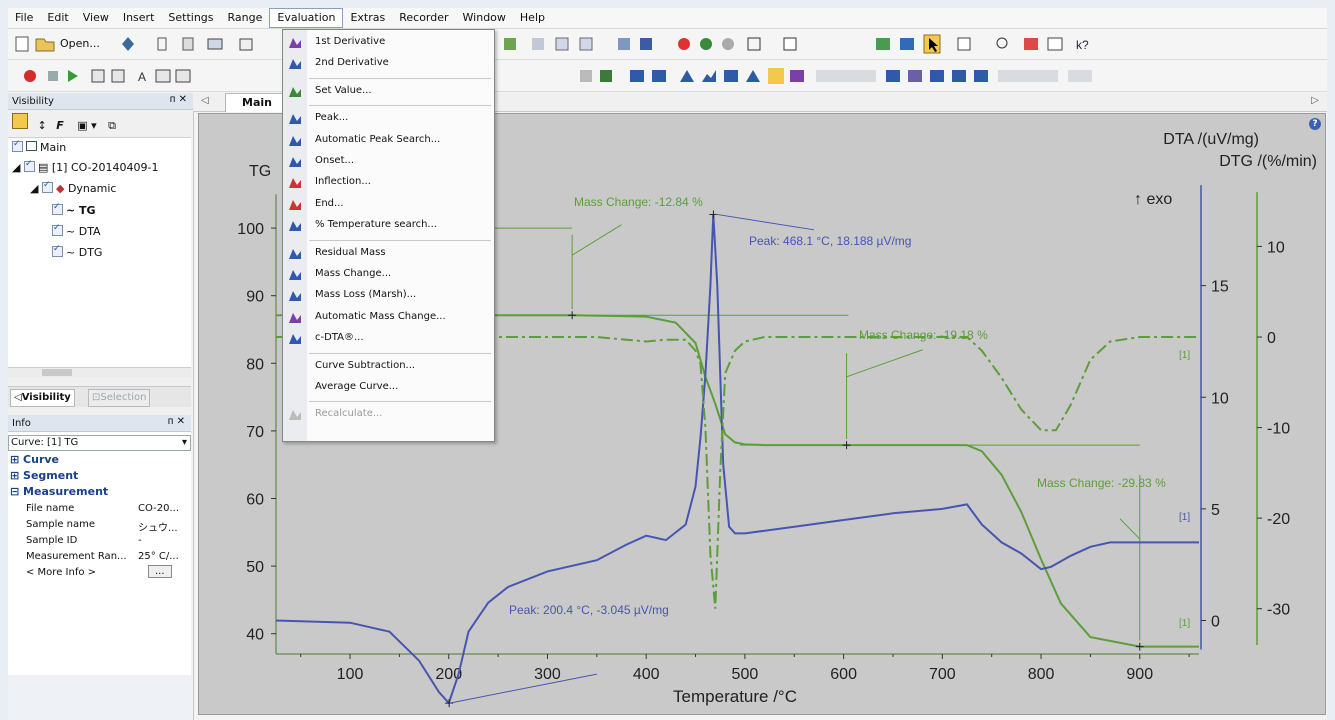 This screenshot has height=720, width=1335. Describe the element at coordinates (754, 44) in the screenshot. I see `zoom-fit-icon` at that location.